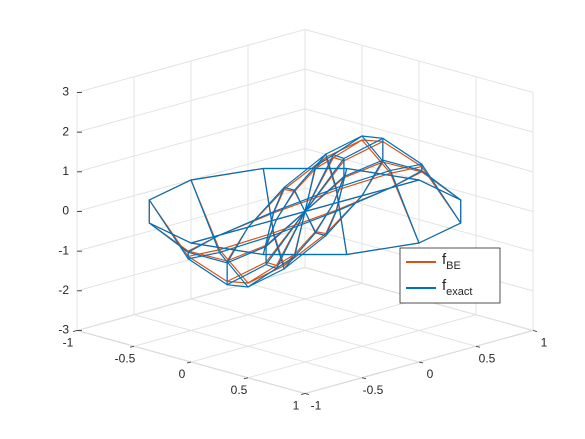 This screenshot has width=585, height=439. I want to click on legend-subscript: exact, so click(459, 292).